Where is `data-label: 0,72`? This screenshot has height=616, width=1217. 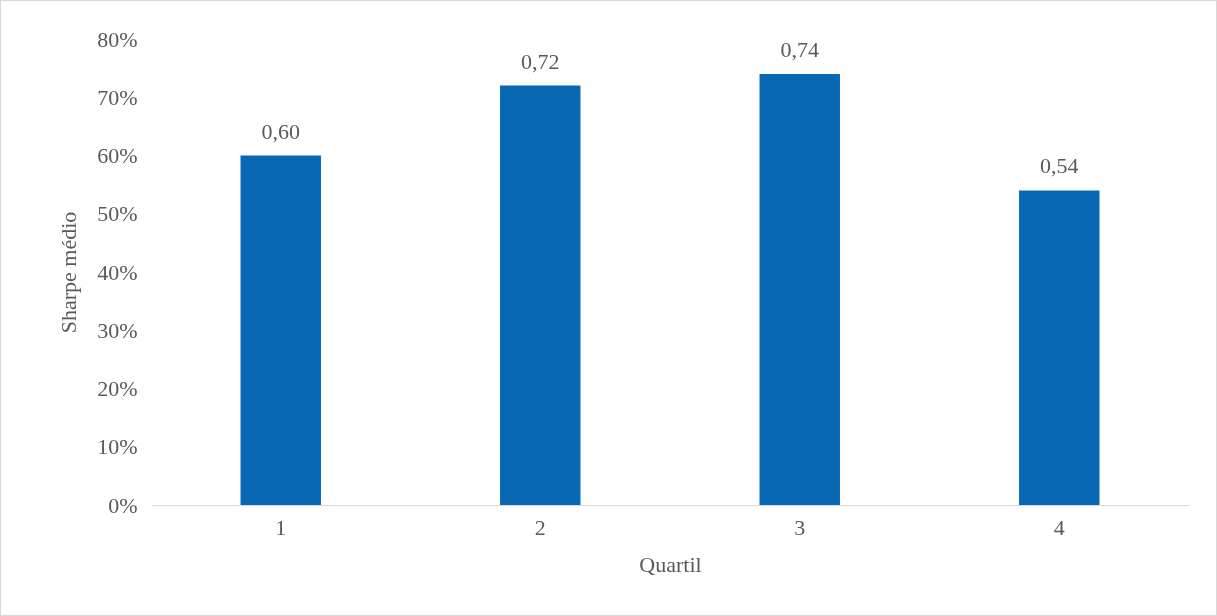 data-label: 0,72 is located at coordinates (540, 61).